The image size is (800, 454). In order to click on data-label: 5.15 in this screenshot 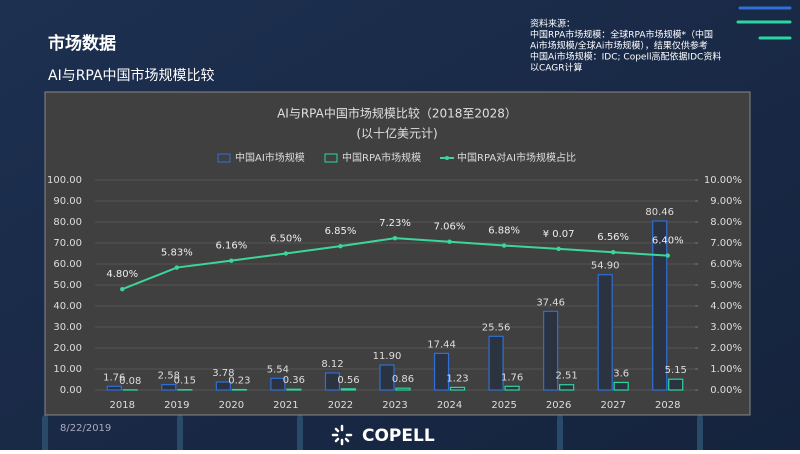, I will do `click(676, 370)`.